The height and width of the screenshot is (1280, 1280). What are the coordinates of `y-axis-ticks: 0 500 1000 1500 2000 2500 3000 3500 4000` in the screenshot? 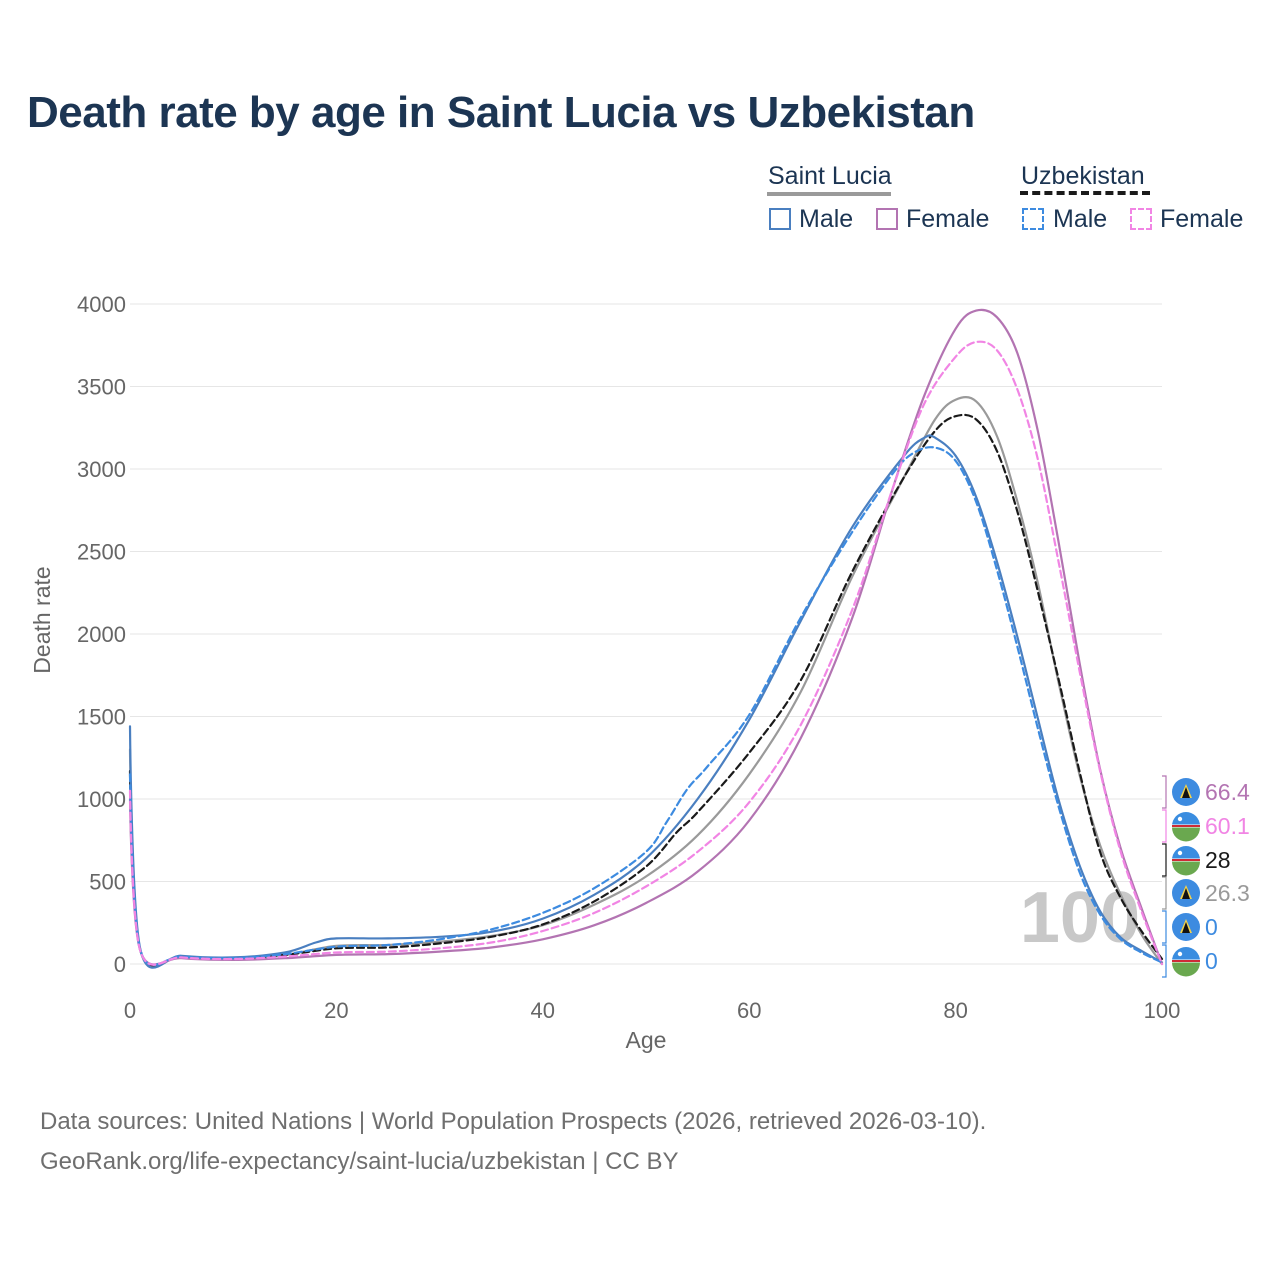 It's located at (101, 634).